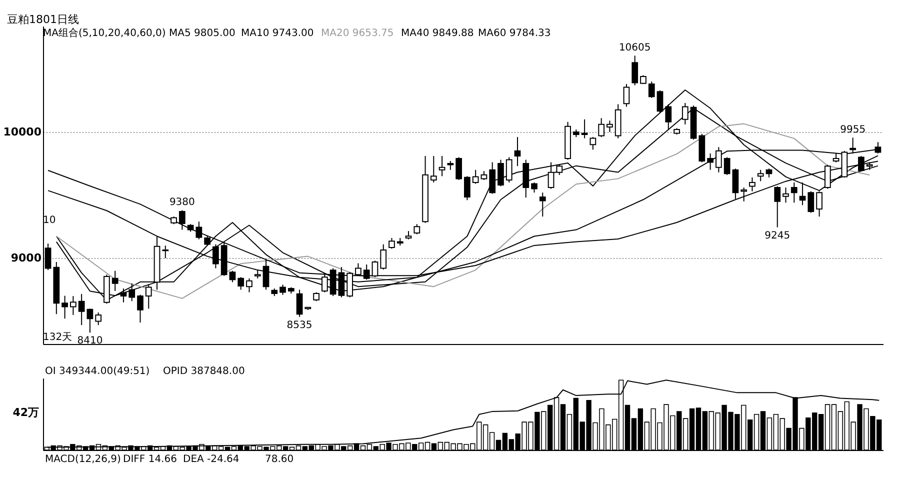  What do you see at coordinates (514, 33) in the screenshot?
I see `annotation: MA60 9784.33` at bounding box center [514, 33].